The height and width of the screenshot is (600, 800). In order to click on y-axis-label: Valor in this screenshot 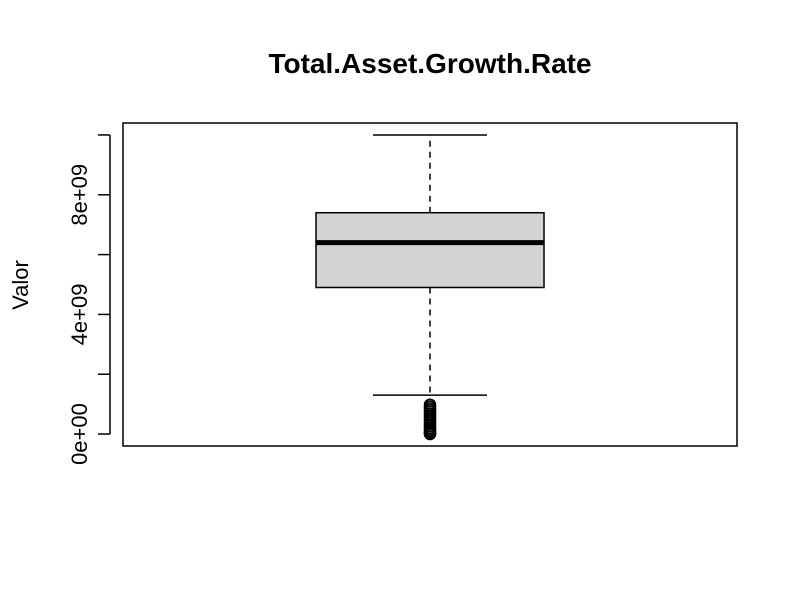, I will do `click(20, 285)`.